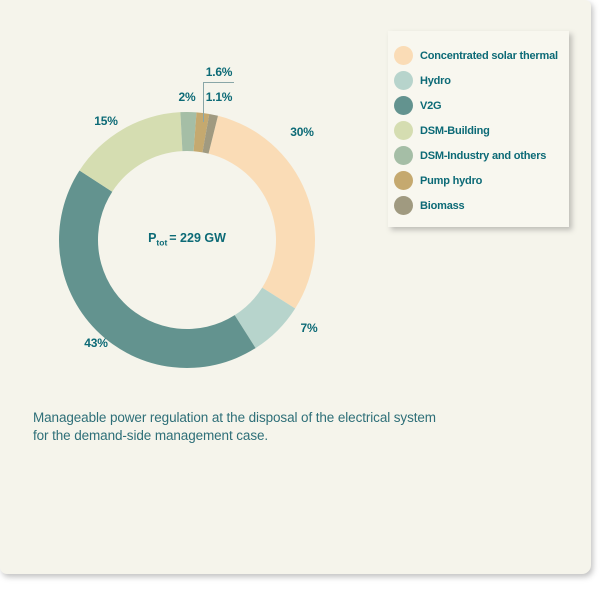 The image size is (600, 593). What do you see at coordinates (187, 97) in the screenshot?
I see `slice-label-dsm-industry: 2%` at bounding box center [187, 97].